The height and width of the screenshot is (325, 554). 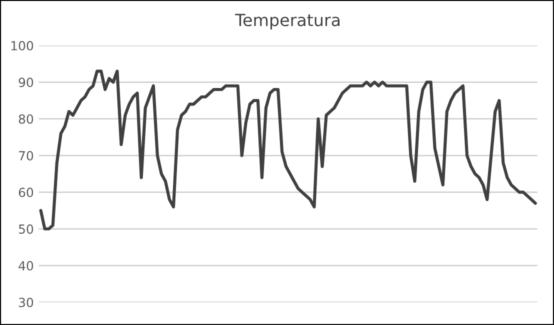 I want to click on y-tick-label: 50, so click(x=26, y=229).